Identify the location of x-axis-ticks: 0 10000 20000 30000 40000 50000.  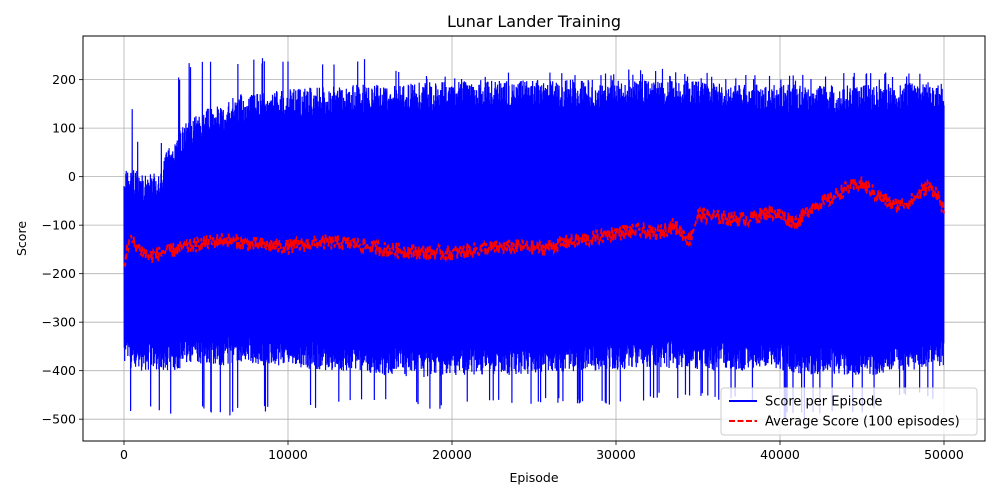
(542, 451).